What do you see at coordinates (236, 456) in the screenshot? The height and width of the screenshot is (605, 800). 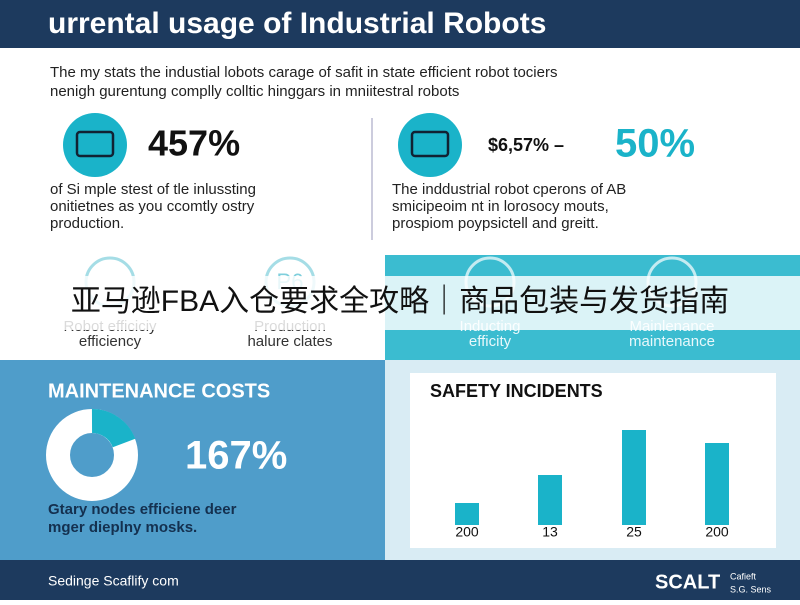 I see `panel-value: 167%` at bounding box center [236, 456].